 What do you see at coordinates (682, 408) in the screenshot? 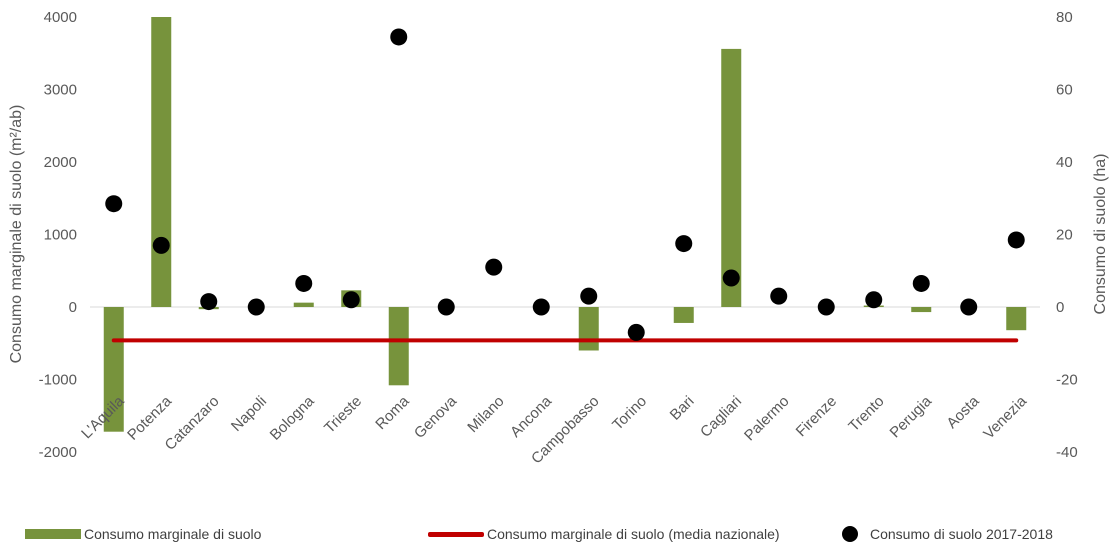
I see `category-label: Bari` at bounding box center [682, 408].